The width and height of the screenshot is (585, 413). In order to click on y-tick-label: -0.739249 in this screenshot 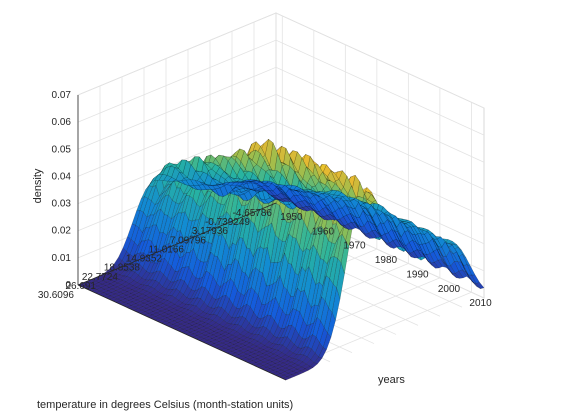, I will do `click(227, 222)`.